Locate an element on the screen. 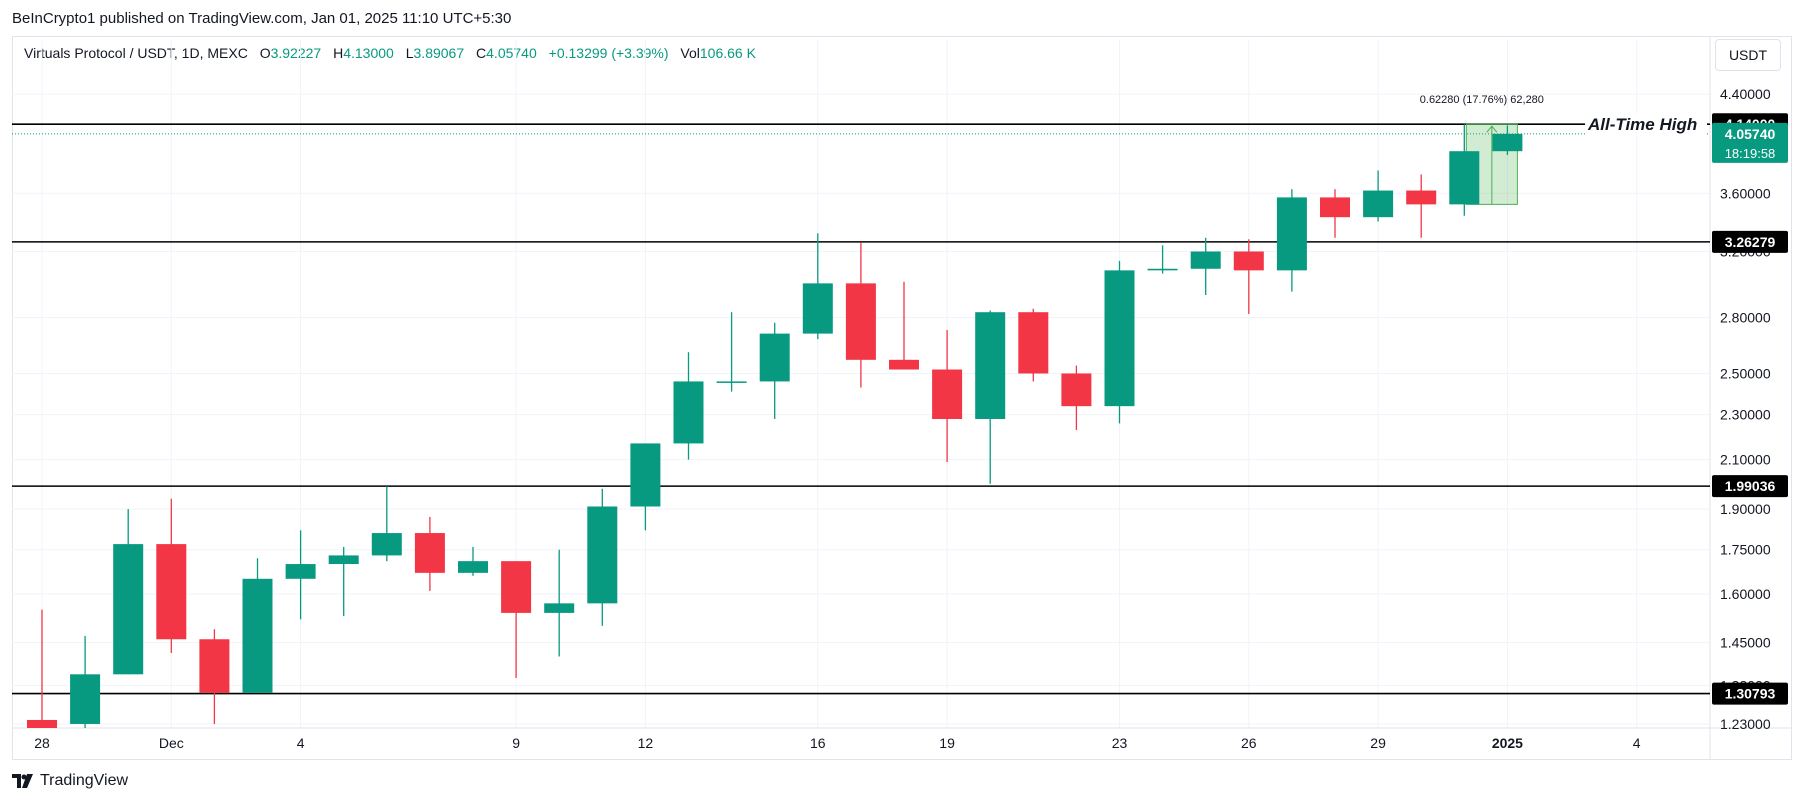 The height and width of the screenshot is (803, 1804). bar-countdown: 18:19:58 is located at coordinates (1750, 153).